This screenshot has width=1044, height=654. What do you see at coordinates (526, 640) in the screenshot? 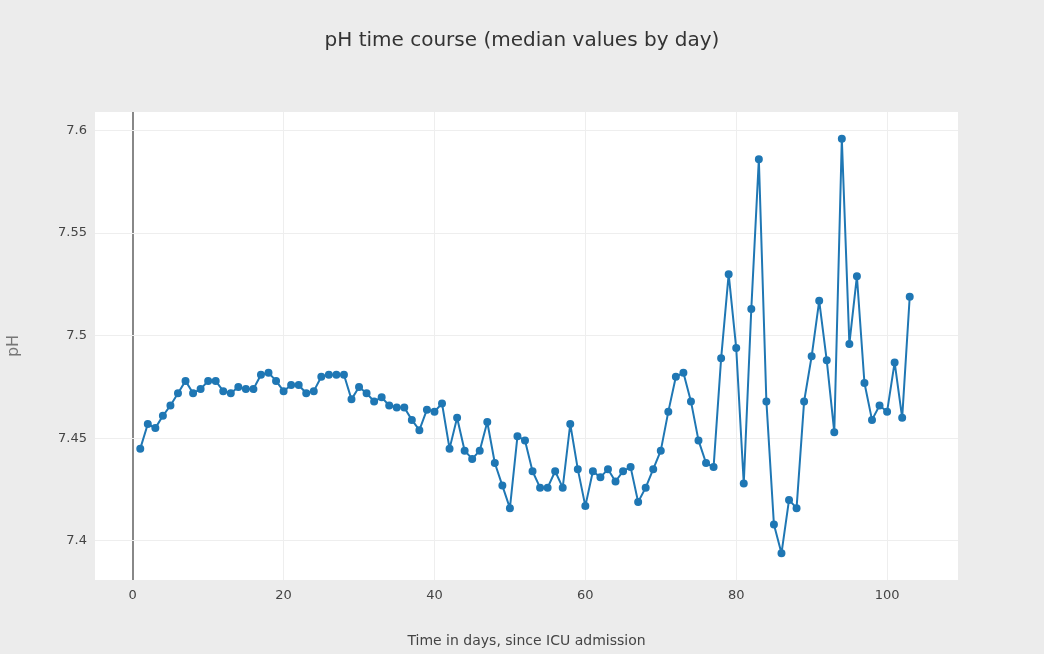
I see `x-axis-title: Time in days, since ICU admission` at bounding box center [526, 640].